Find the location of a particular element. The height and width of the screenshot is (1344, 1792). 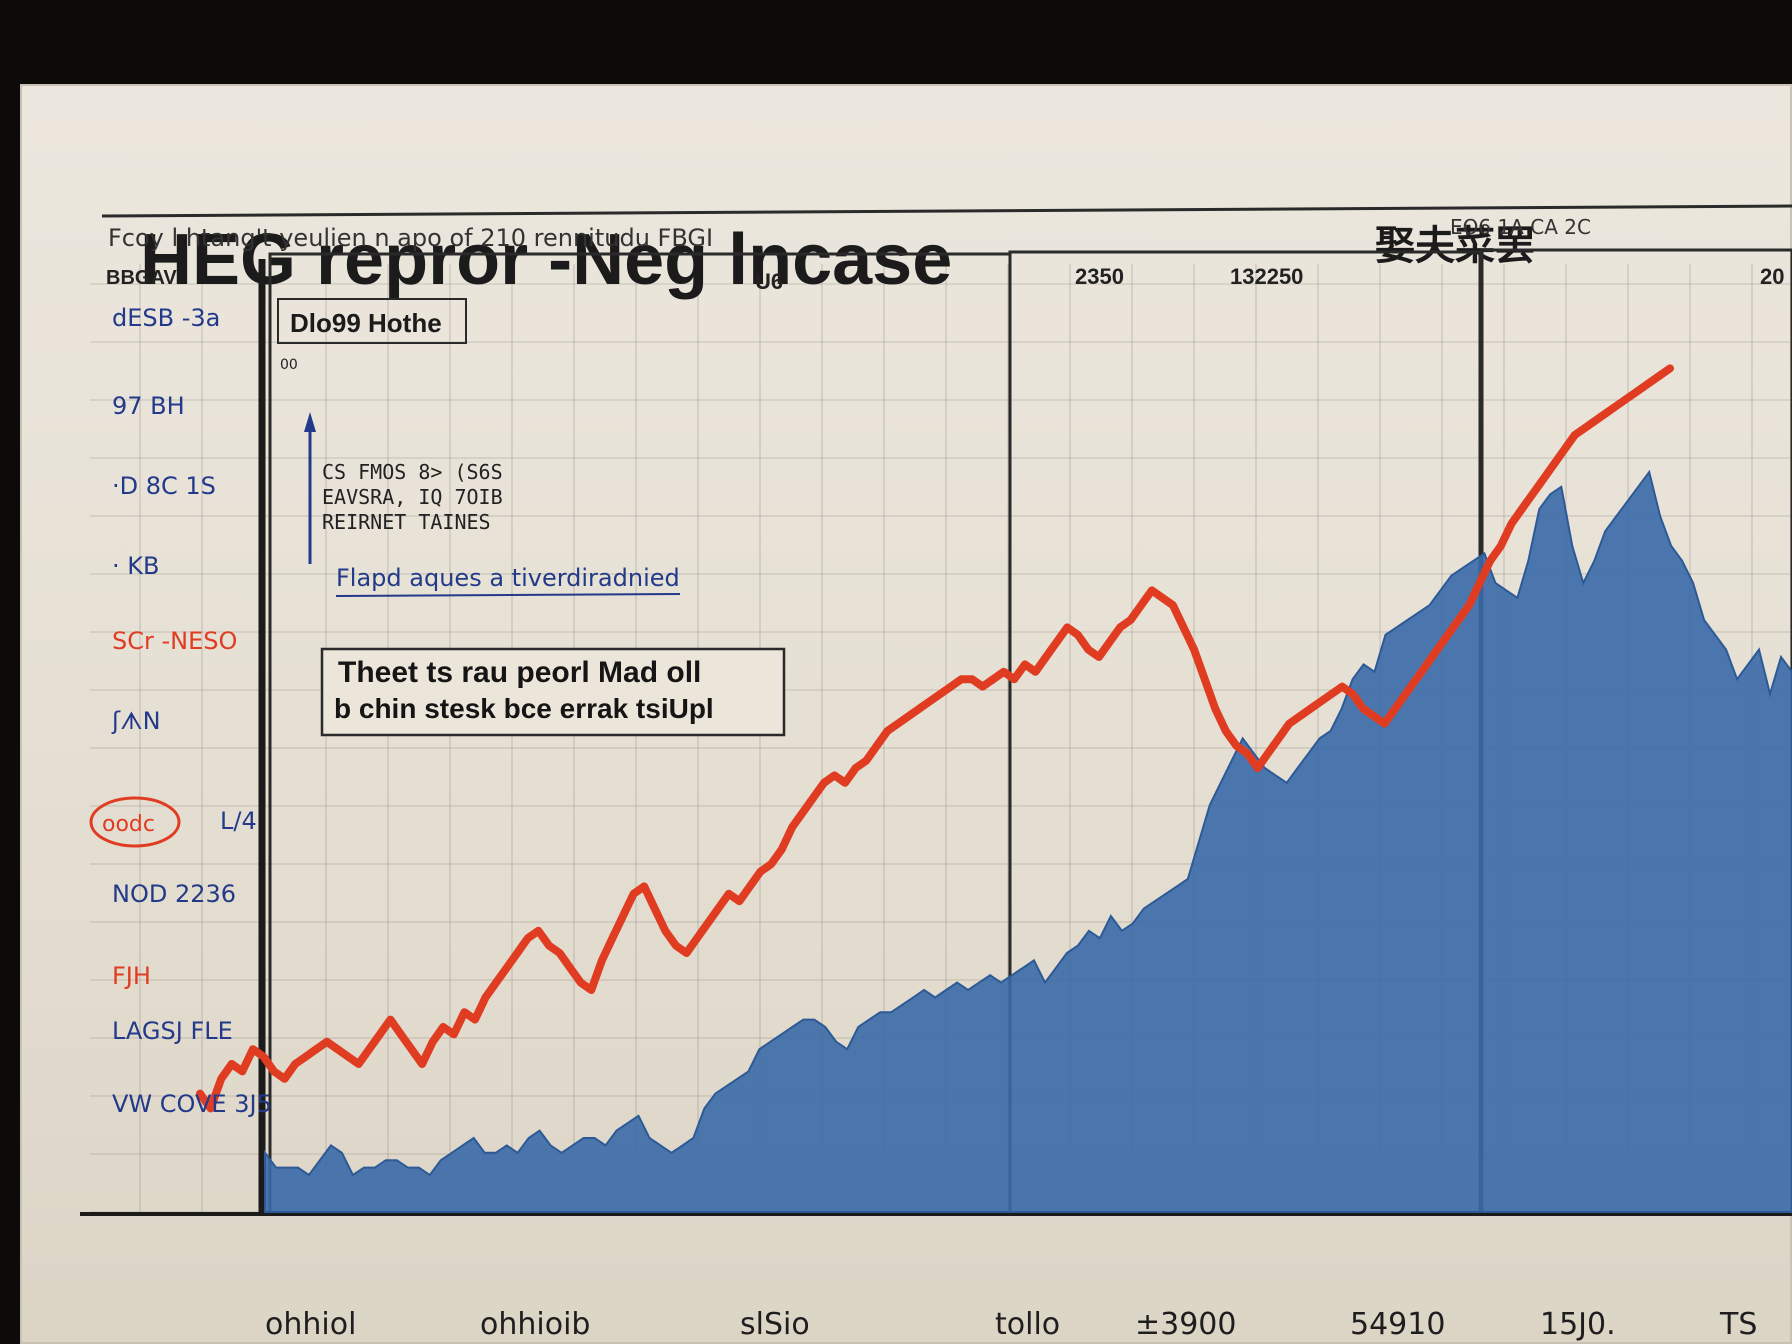

x-label-1: ohhioib is located at coordinates (535, 1324).